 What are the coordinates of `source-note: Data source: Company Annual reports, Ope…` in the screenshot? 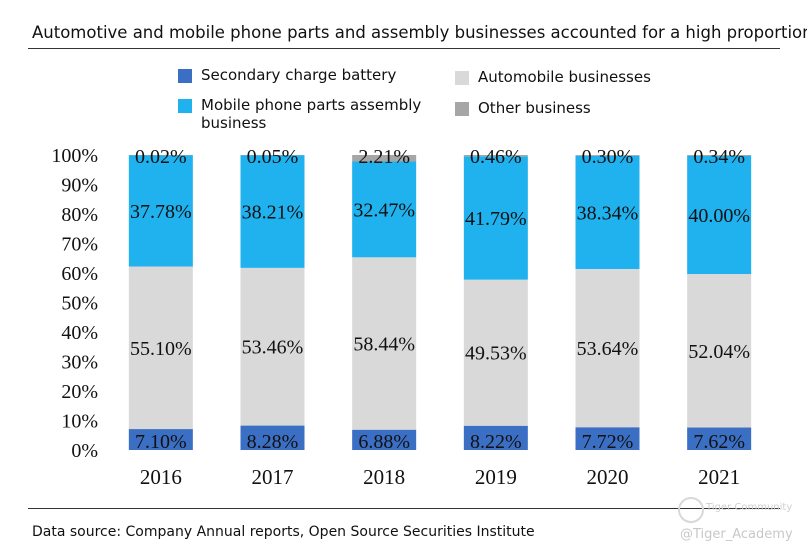 It's located at (283, 532).